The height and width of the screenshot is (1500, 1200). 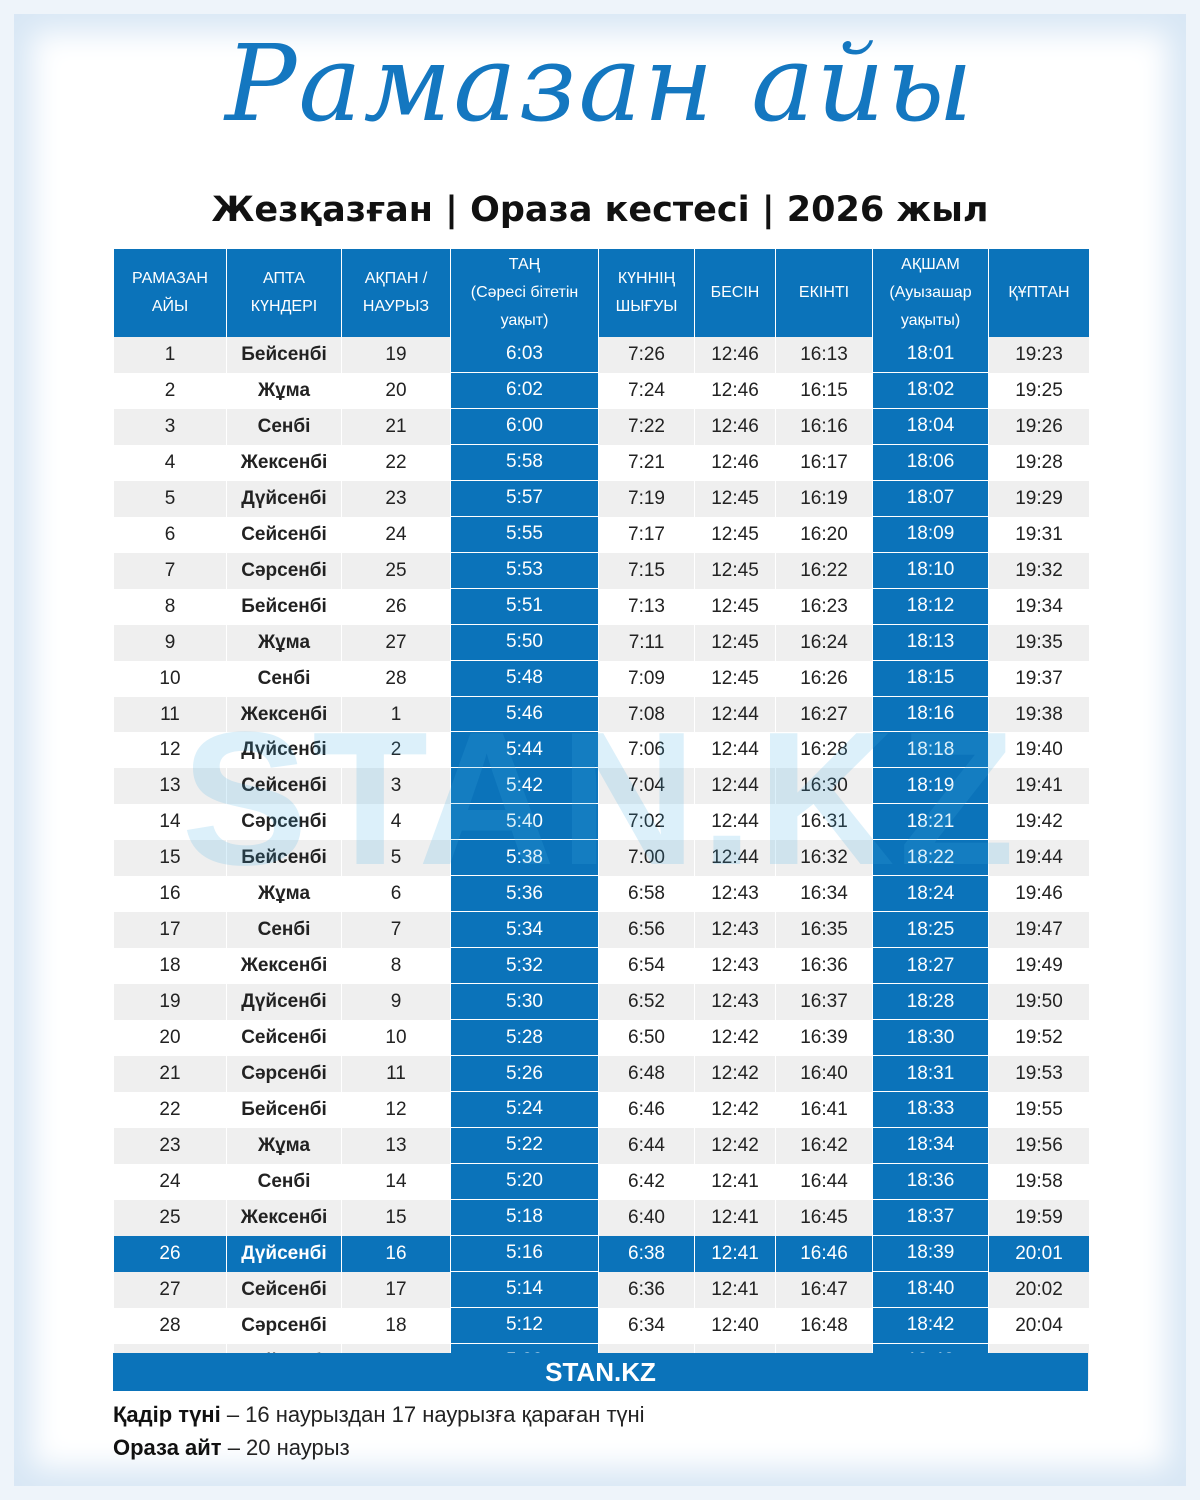 What do you see at coordinates (170, 1074) in the screenshot?
I see `table-cell: 21` at bounding box center [170, 1074].